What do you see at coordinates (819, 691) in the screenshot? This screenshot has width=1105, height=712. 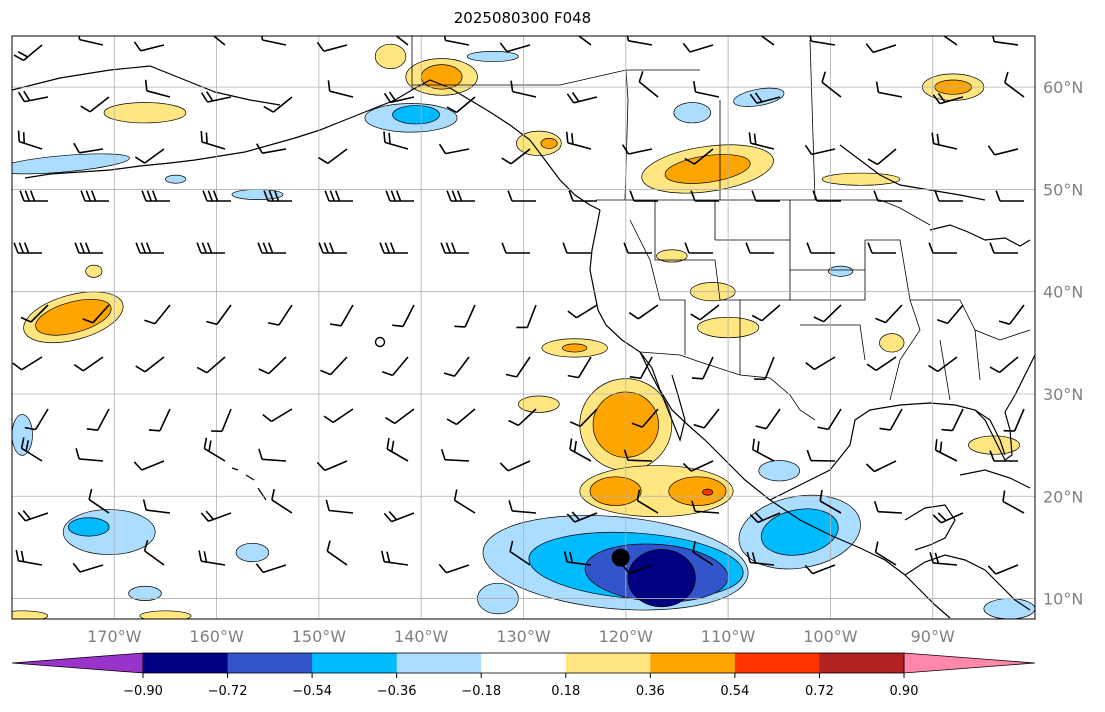 I see `colorbar-tick-label: 0.72` at bounding box center [819, 691].